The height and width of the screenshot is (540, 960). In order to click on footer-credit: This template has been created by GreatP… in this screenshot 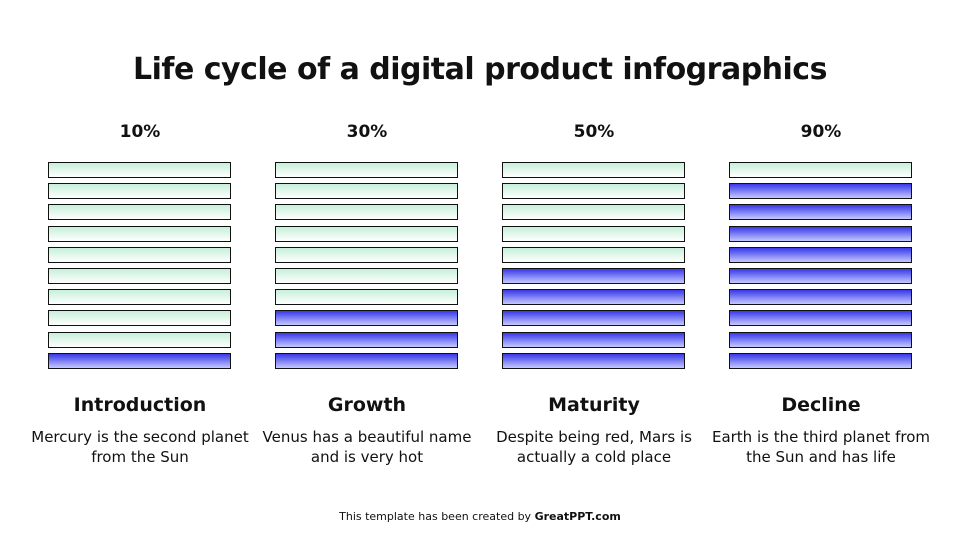, I will do `click(480, 516)`.